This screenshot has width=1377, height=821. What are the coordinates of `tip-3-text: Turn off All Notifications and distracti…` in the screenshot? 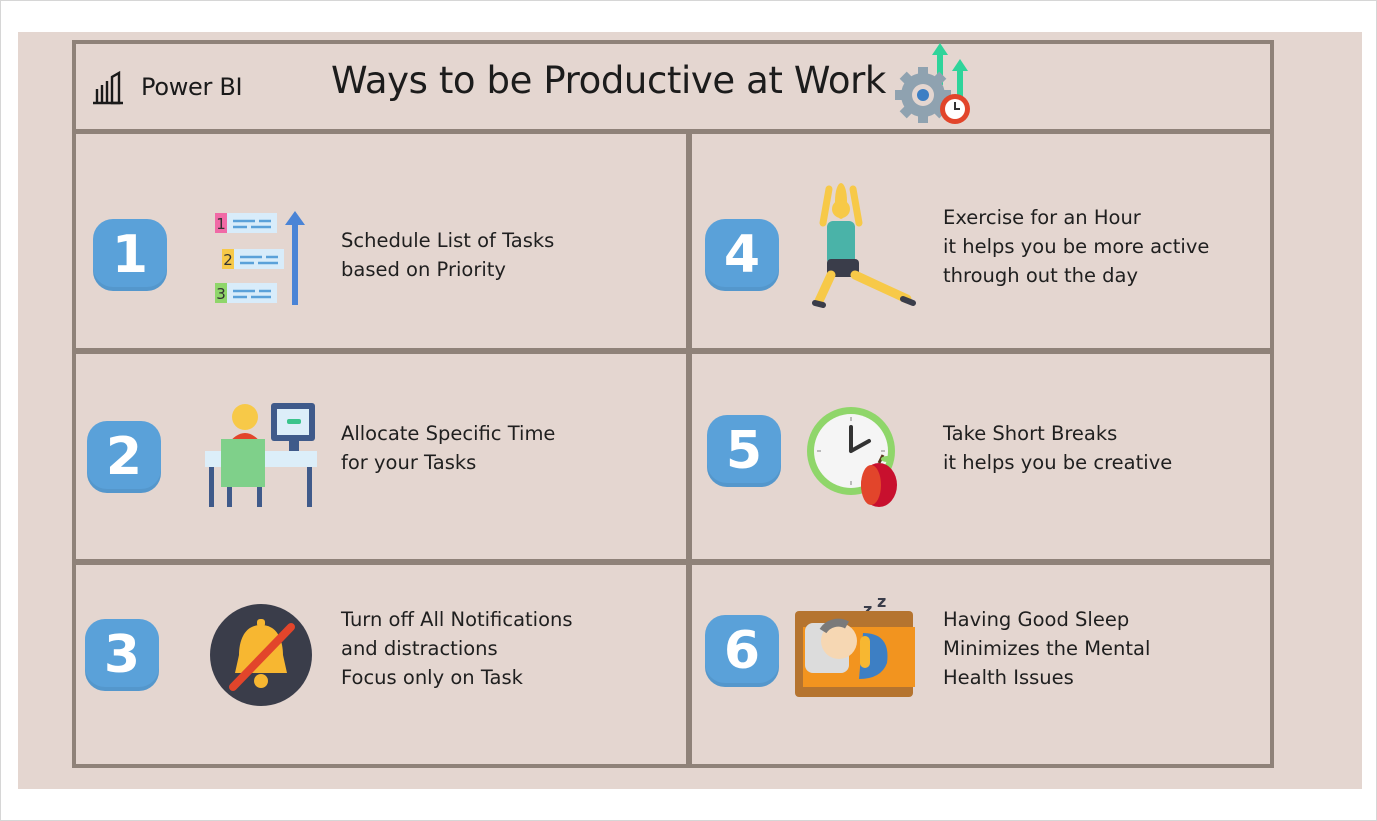 It's located at (457, 648).